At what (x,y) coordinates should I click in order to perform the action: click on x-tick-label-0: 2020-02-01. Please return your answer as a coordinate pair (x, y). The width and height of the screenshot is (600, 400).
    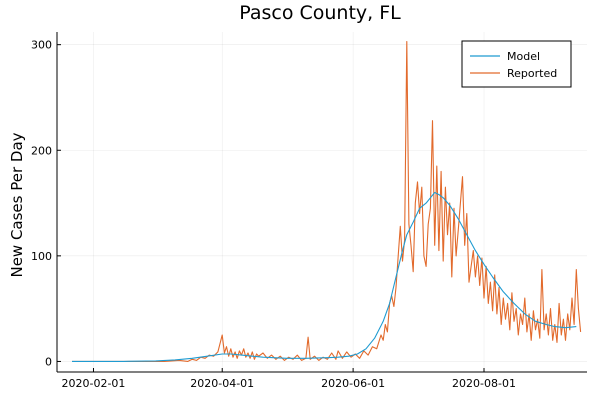
    Looking at the image, I should click on (94, 383).